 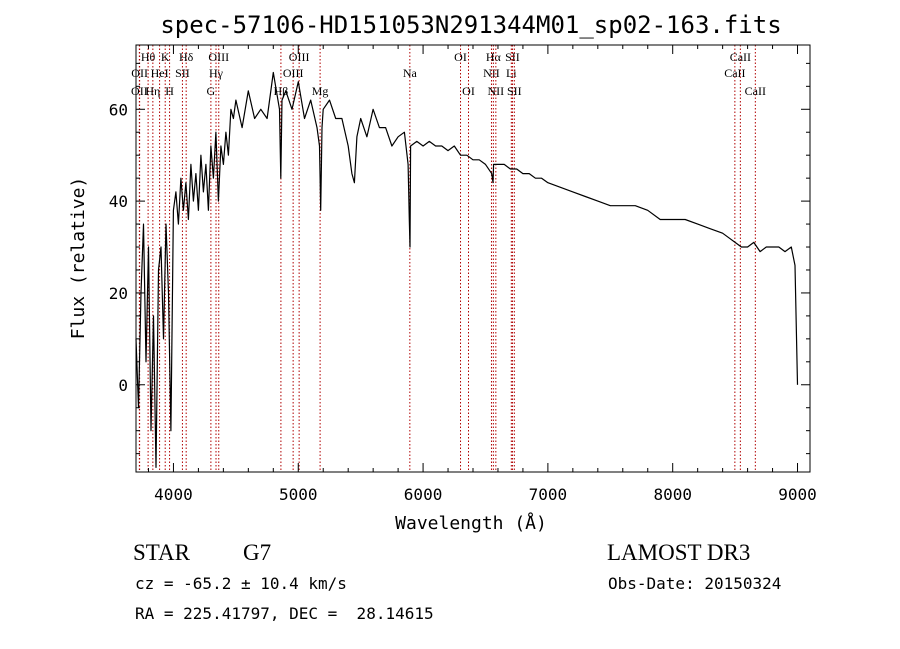 What do you see at coordinates (496, 91) in the screenshot?
I see `line-label-21: NII` at bounding box center [496, 91].